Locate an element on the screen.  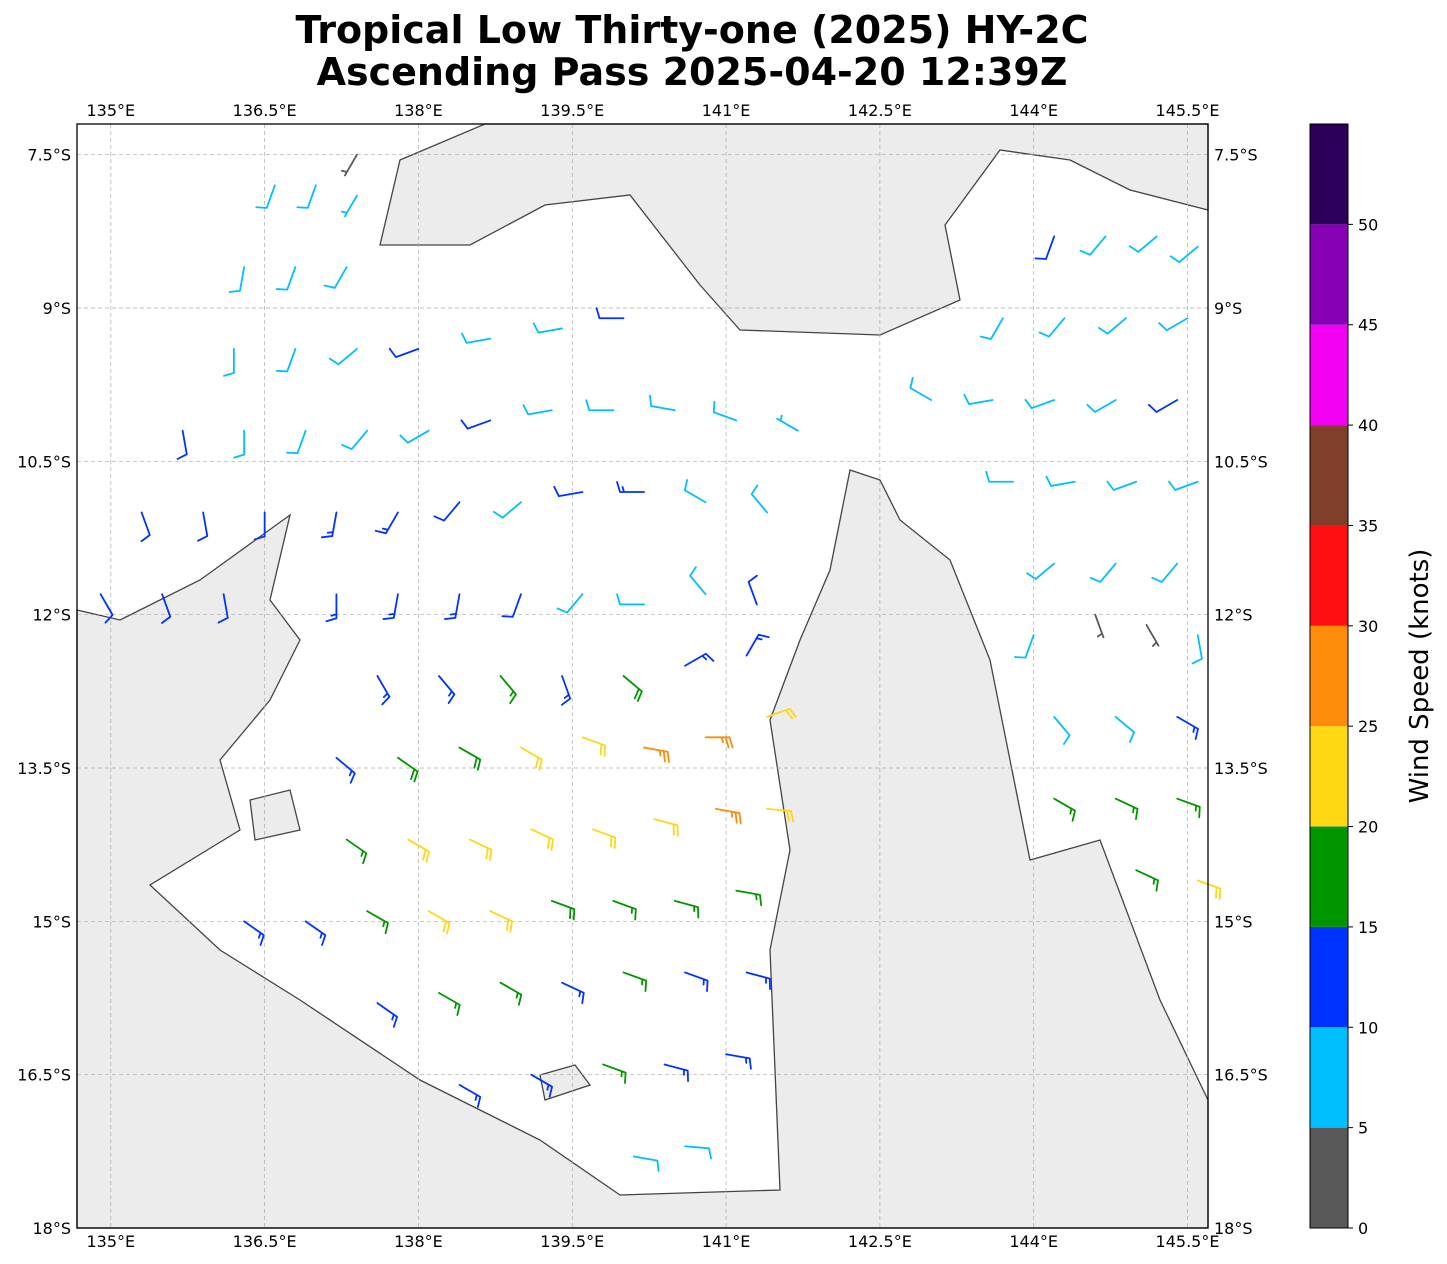
colorbar-tick-label: 50 is located at coordinates (1368, 224).